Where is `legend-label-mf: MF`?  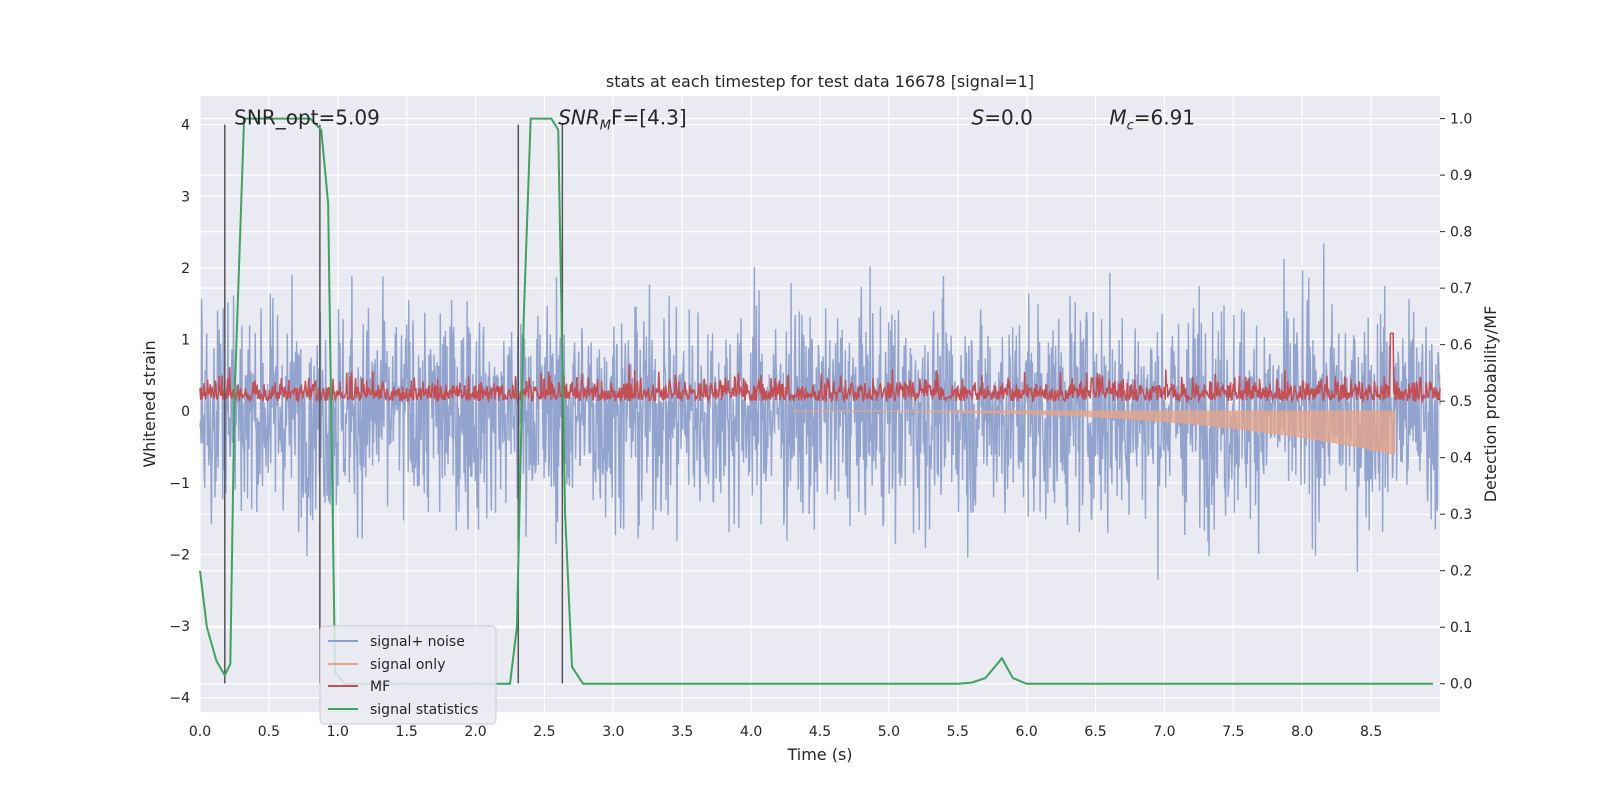
legend-label-mf: MF is located at coordinates (380, 687).